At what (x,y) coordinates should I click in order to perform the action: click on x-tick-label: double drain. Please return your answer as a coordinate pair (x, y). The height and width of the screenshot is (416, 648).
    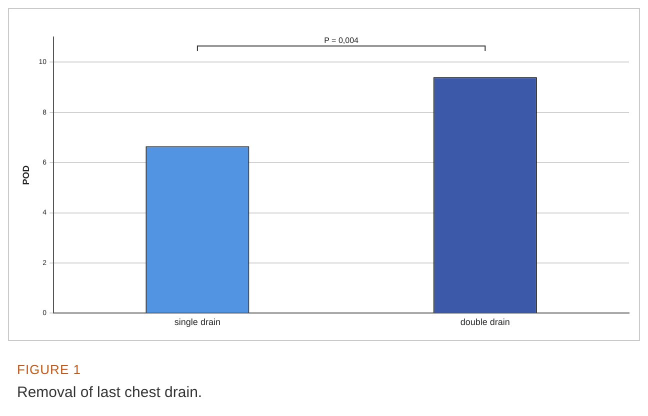
    Looking at the image, I should click on (485, 322).